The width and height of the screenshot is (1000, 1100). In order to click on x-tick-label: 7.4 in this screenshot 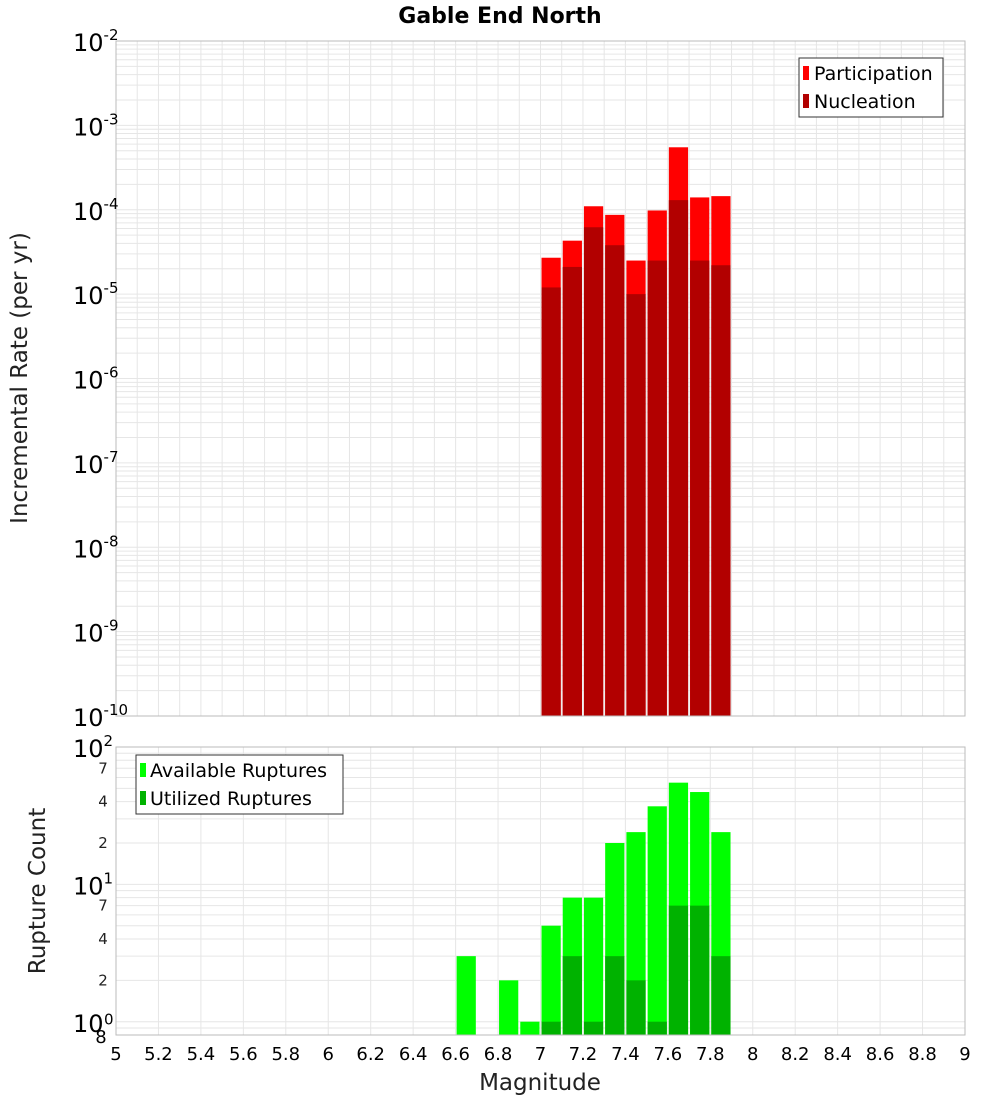, I will do `click(625, 1054)`.